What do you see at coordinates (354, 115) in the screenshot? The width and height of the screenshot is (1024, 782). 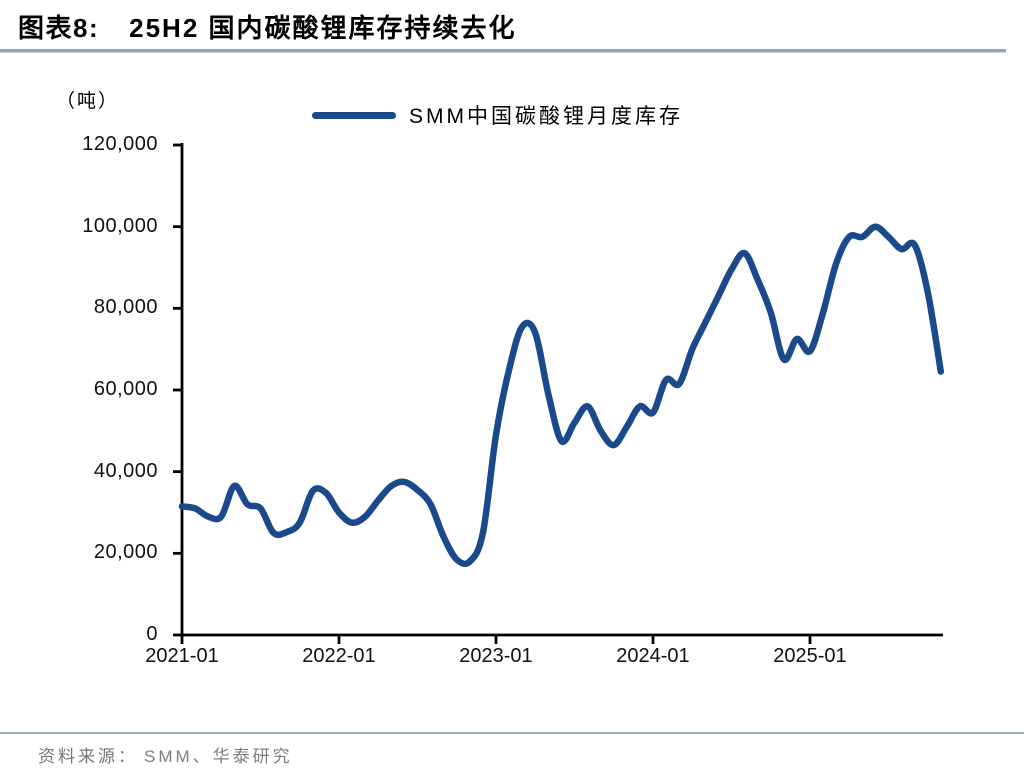 I see `legend-line-swatch` at bounding box center [354, 115].